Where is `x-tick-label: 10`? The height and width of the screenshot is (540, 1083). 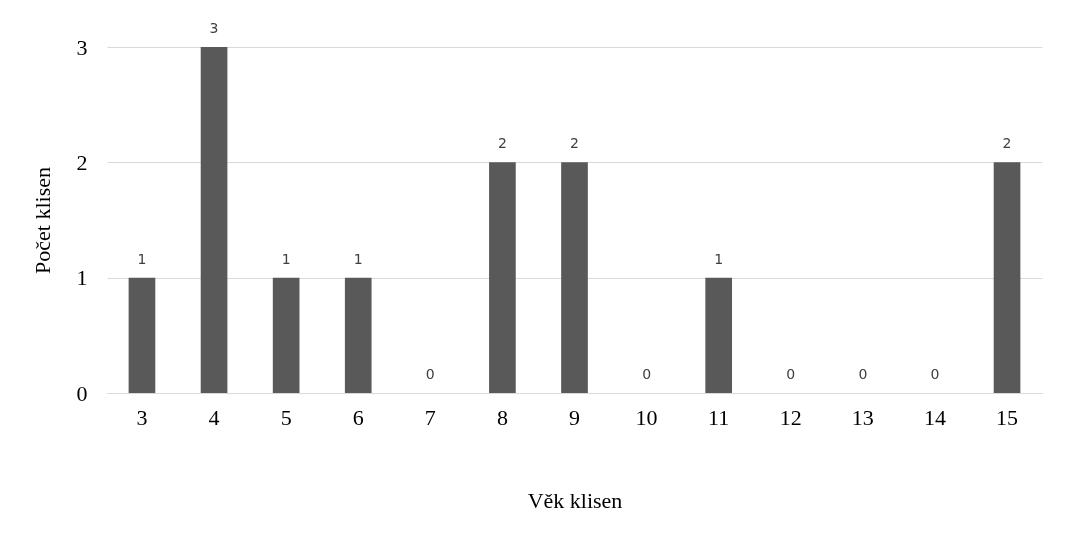
x-tick-label: 10 is located at coordinates (646, 417).